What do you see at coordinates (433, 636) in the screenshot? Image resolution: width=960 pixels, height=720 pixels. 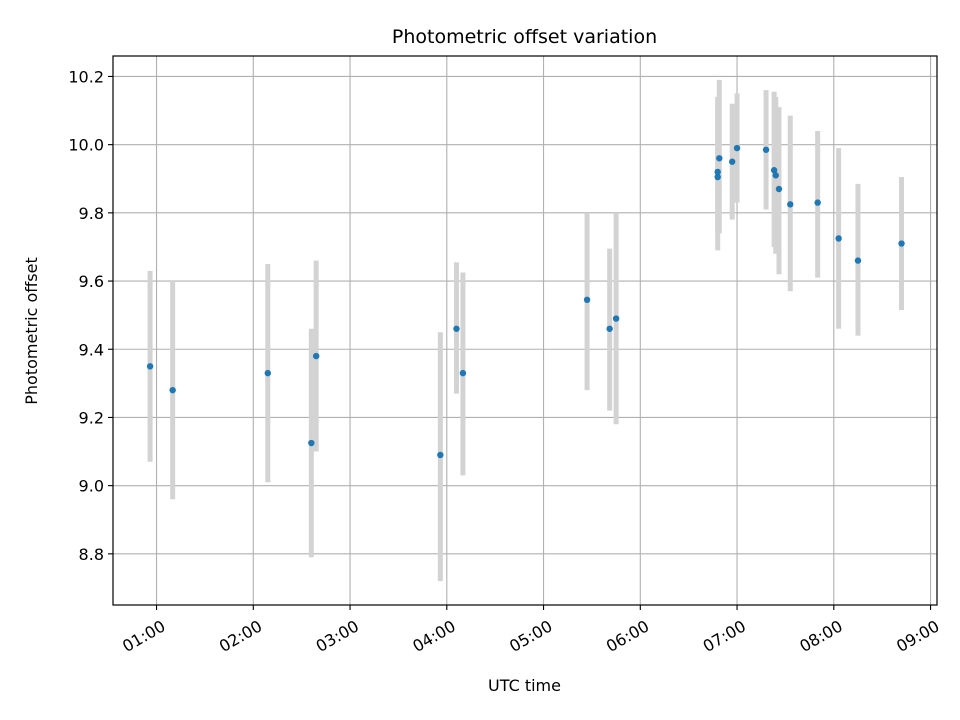 I see `x-tick-label: 04:00` at bounding box center [433, 636].